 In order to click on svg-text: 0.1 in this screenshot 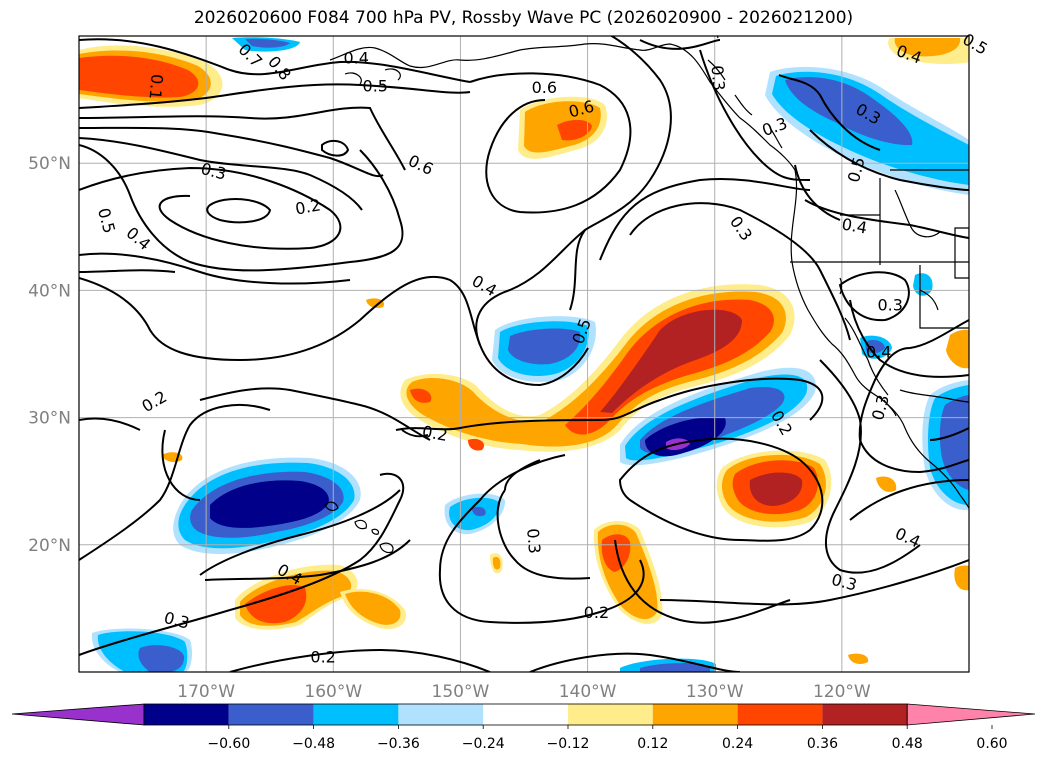, I will do `click(155, 86)`.